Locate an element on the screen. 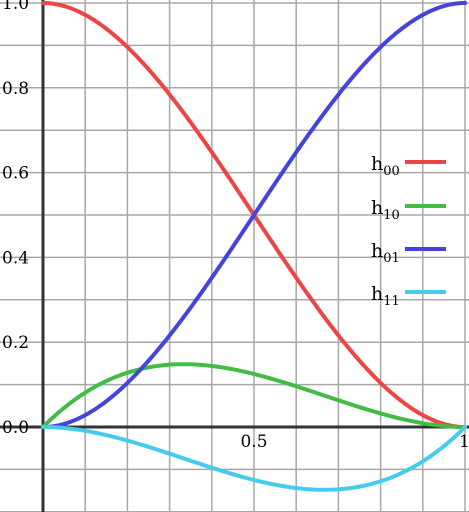 This screenshot has width=469, height=512. x-tick-label: 0.5 is located at coordinates (253, 442).